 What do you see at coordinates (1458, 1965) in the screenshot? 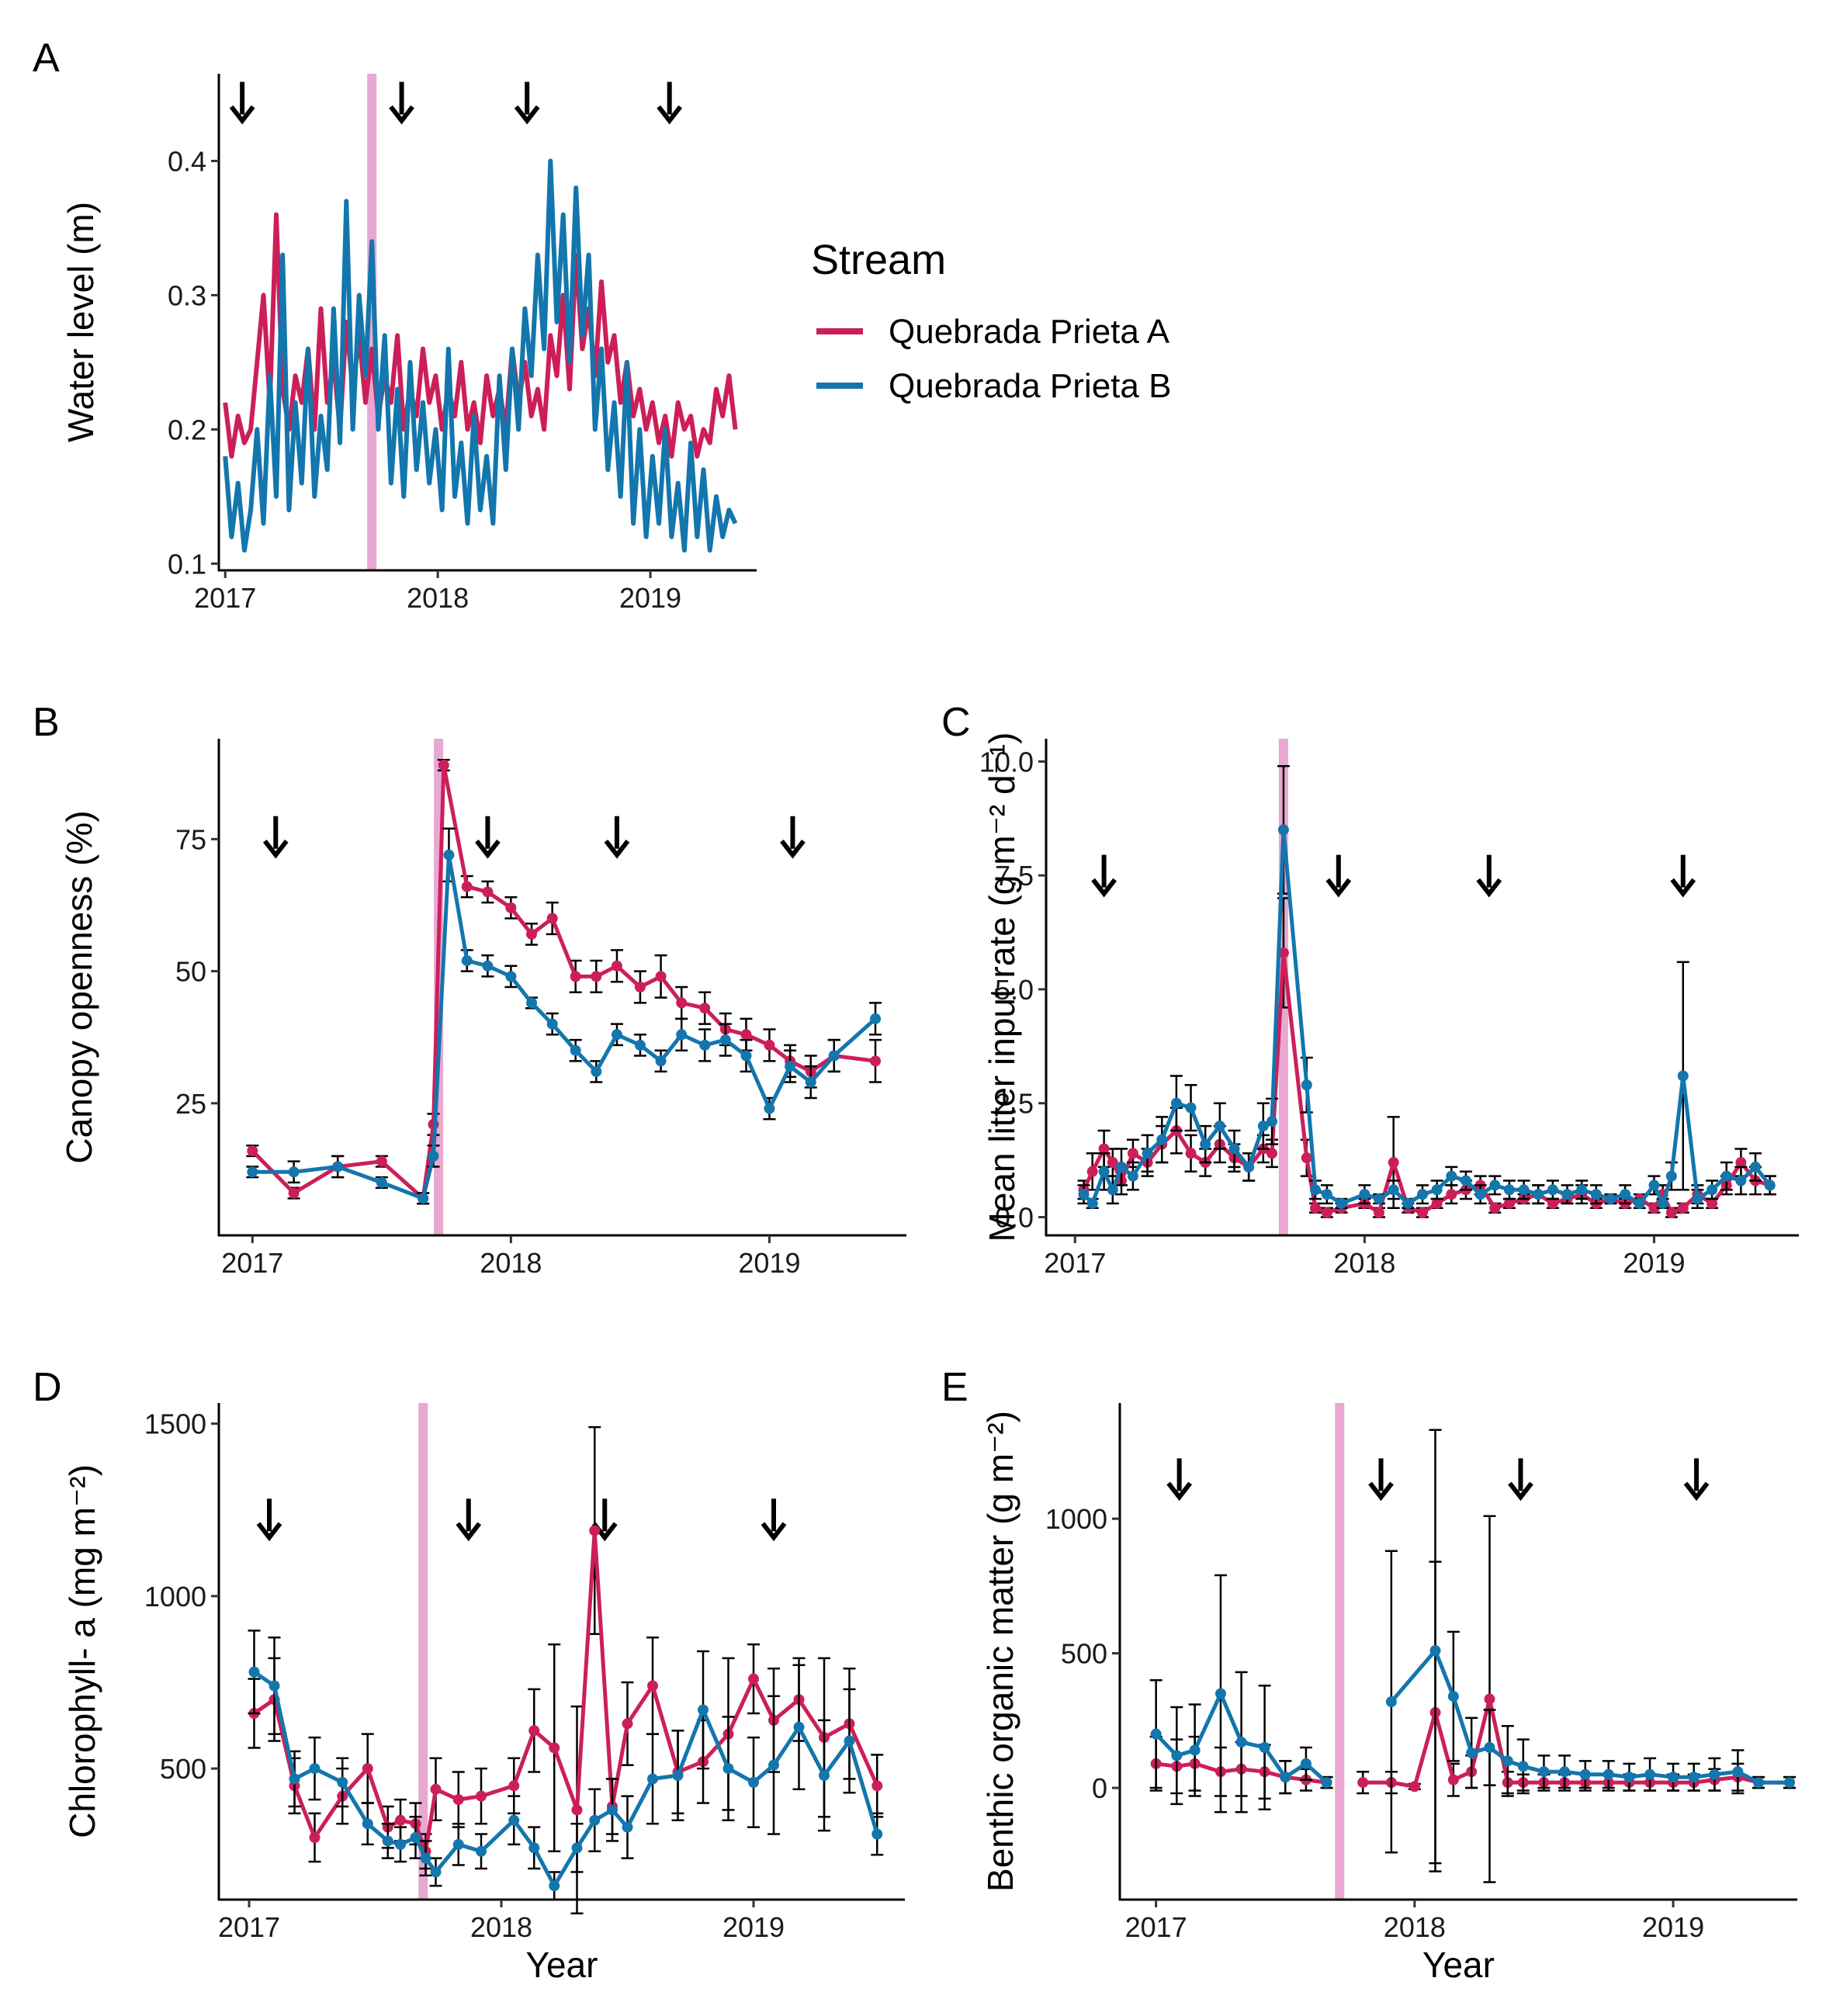
I see `x-axis-title: Year` at bounding box center [1458, 1965].